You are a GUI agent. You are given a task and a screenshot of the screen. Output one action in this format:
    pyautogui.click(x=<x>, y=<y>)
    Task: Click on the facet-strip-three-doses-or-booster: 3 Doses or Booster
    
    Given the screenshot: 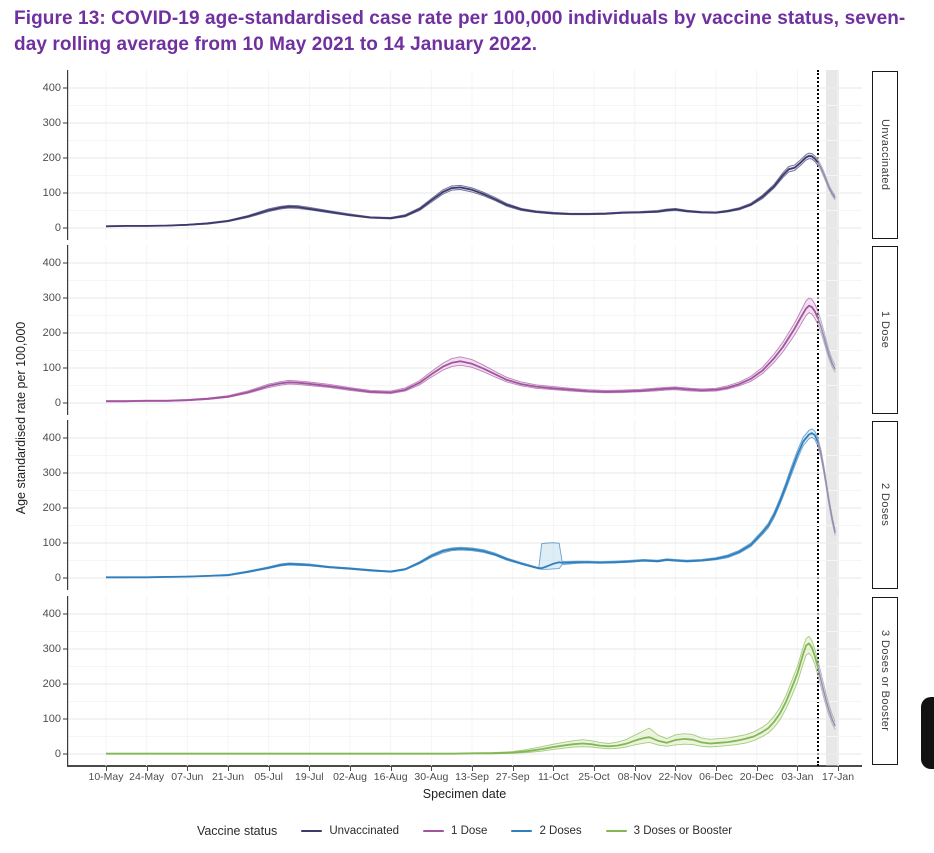 What is the action you would take?
    pyautogui.click(x=885, y=681)
    